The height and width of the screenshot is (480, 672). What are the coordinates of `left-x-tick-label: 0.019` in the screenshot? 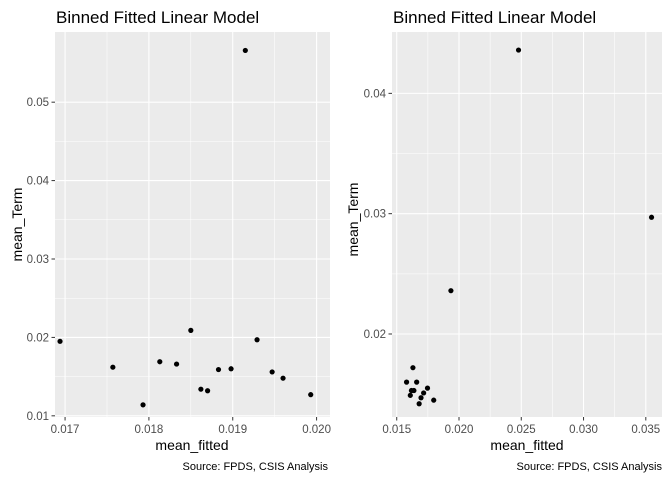 It's located at (232, 430).